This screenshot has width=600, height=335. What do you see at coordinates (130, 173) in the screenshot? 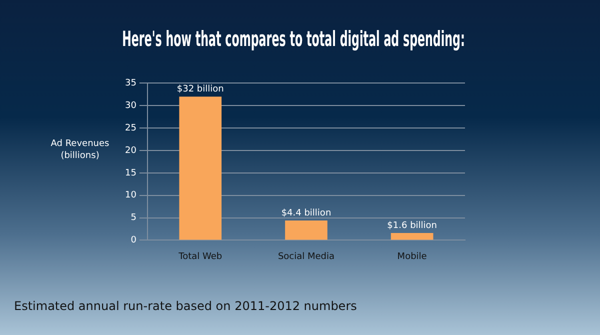
I see `y-tick-label: 15` at bounding box center [130, 173].